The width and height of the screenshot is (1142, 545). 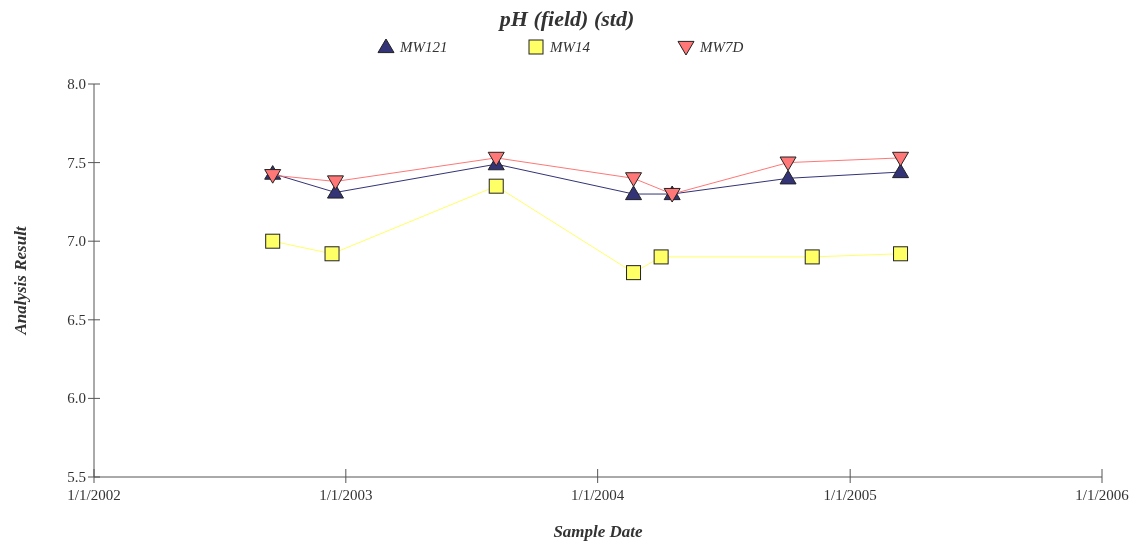 What do you see at coordinates (76, 241) in the screenshot?
I see `y-tick-label: 7.0` at bounding box center [76, 241].